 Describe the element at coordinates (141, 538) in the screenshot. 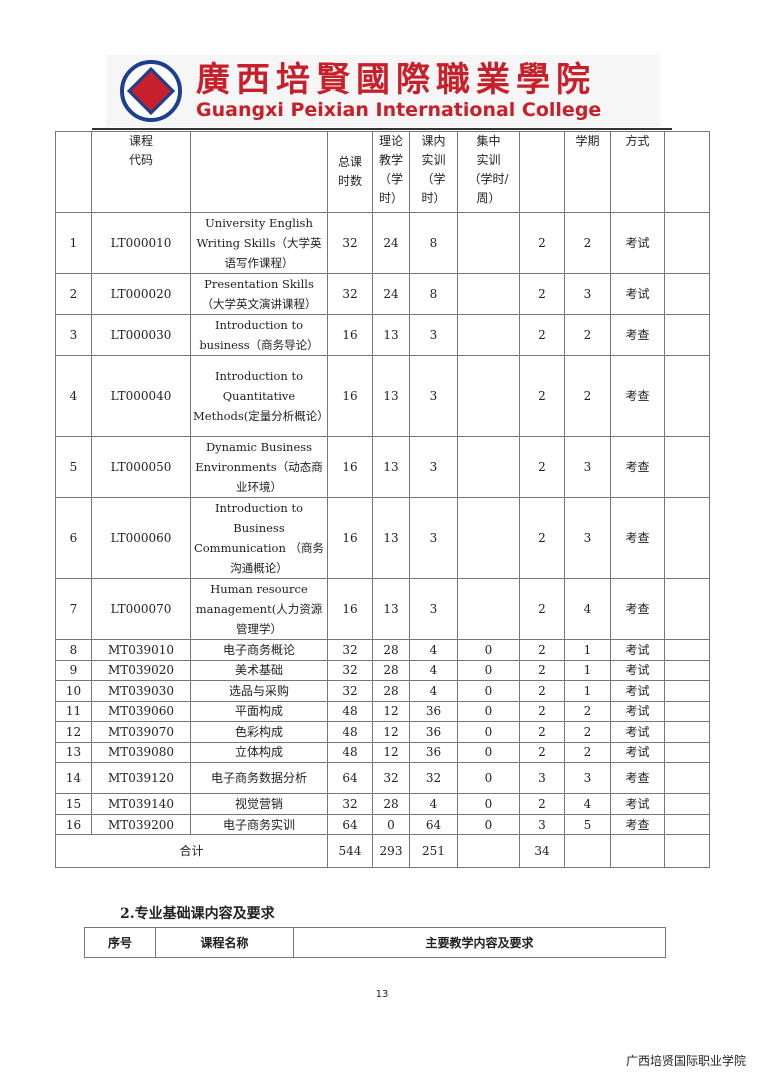

I see `table-cell: LT000060` at that location.